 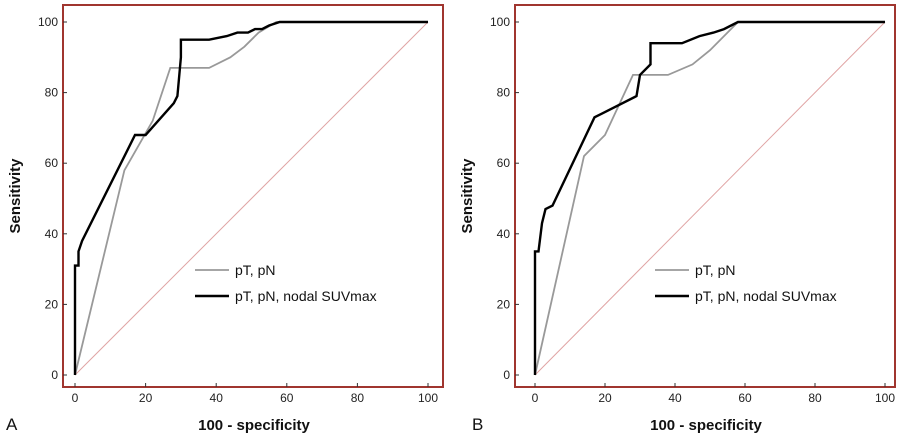 I want to click on panel-label: A, so click(x=12, y=424).